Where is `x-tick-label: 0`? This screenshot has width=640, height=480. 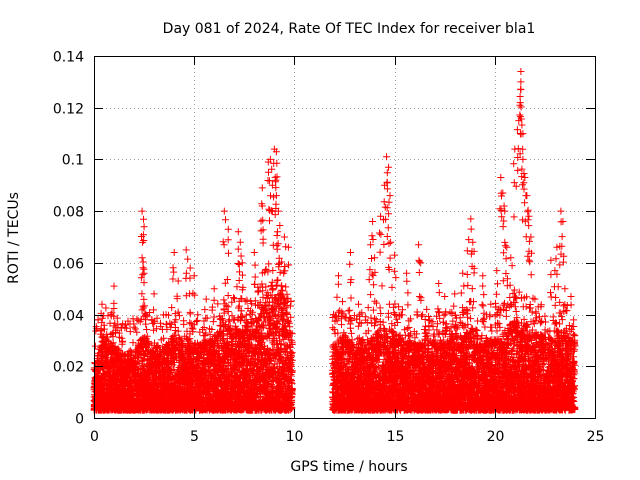
x-tick-label: 0 is located at coordinates (94, 437).